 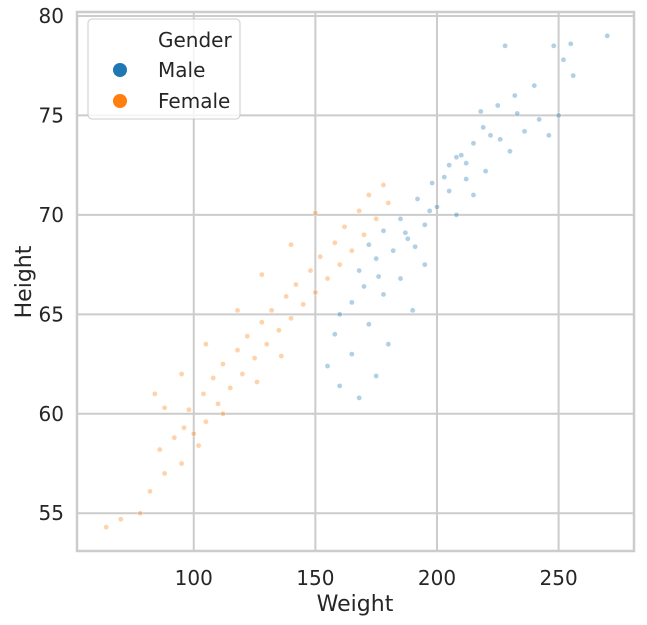 I want to click on x-tick-label: 150, so click(x=315, y=578).